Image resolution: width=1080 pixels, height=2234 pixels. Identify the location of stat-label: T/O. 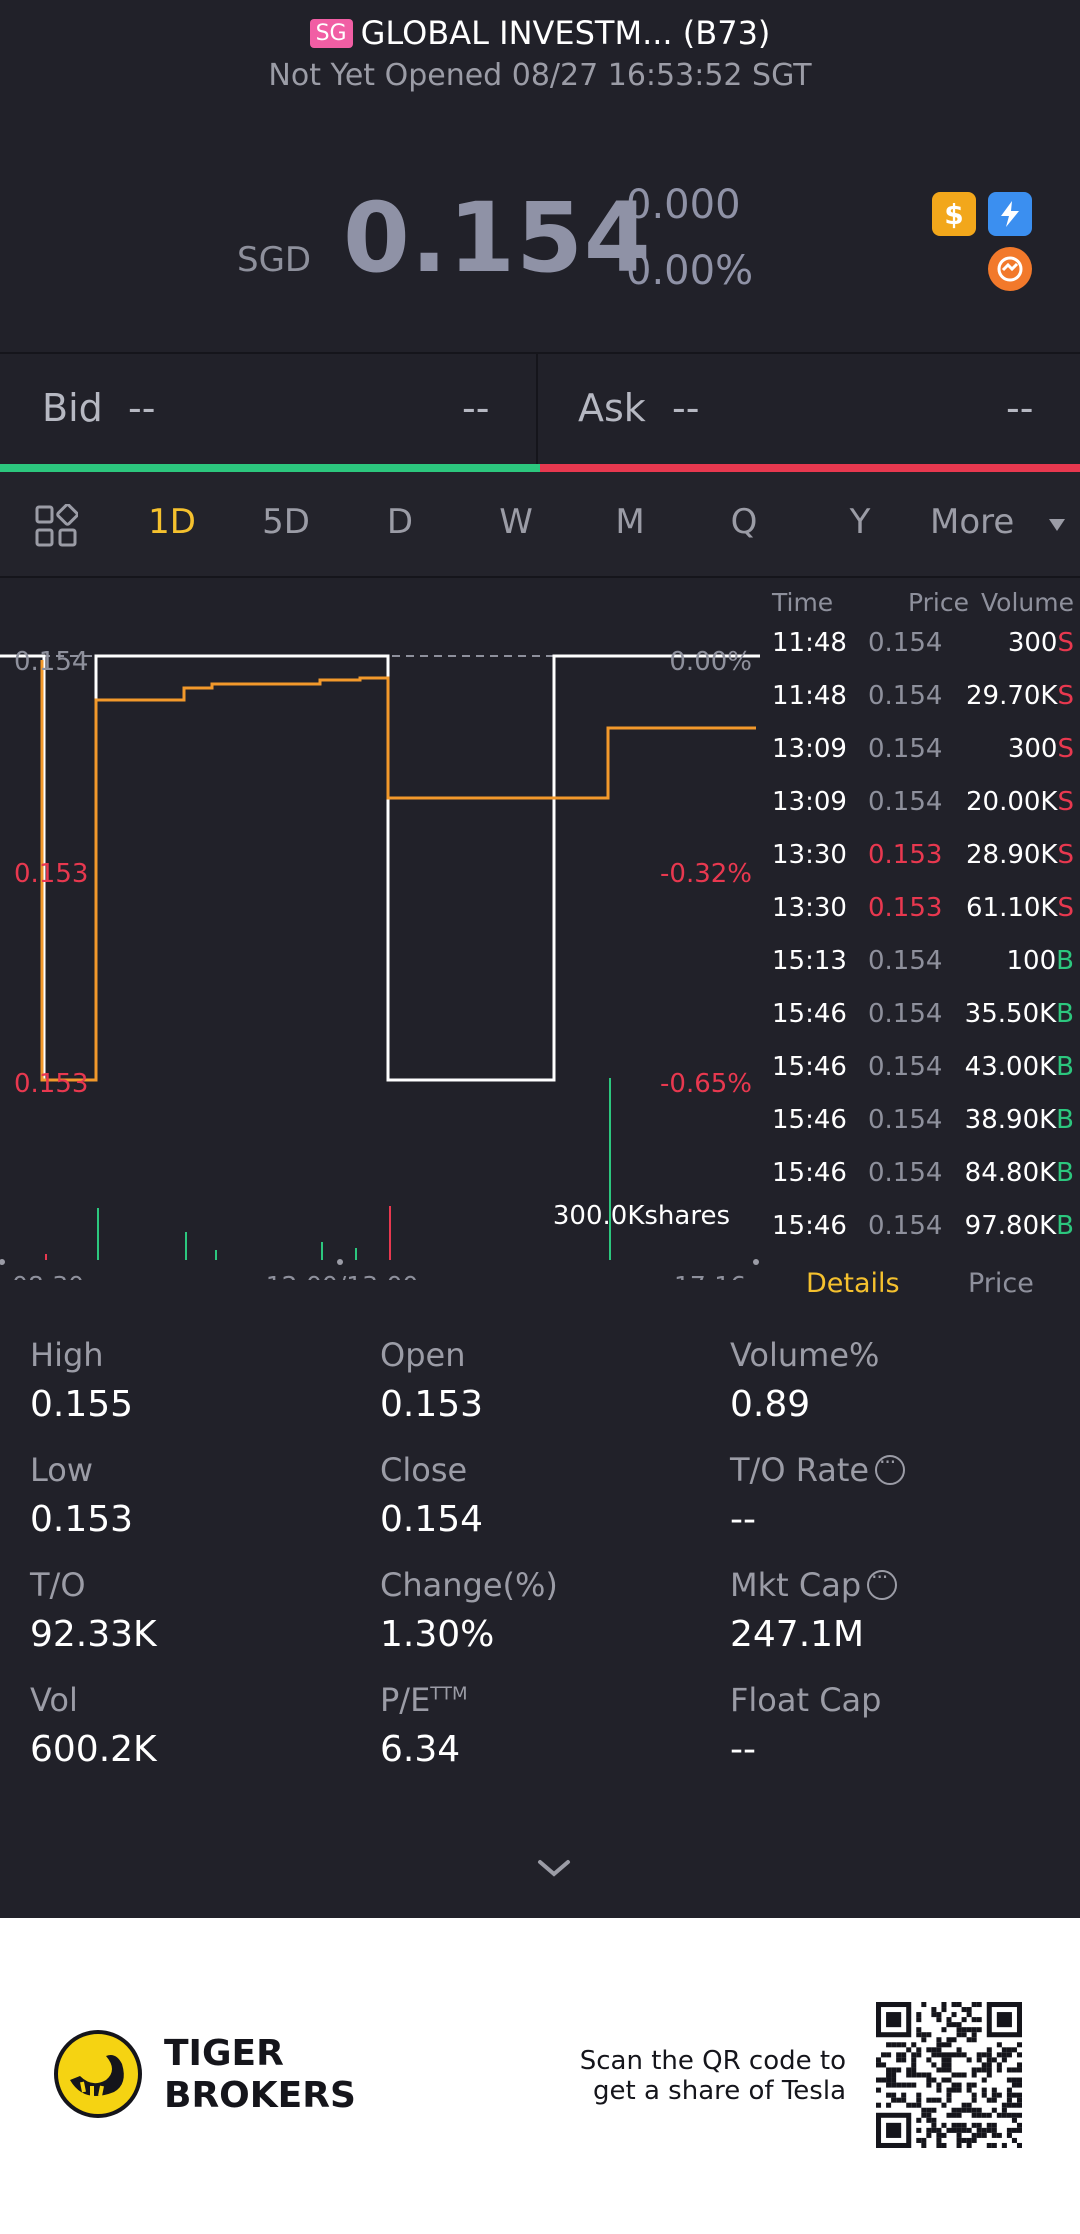
(58, 1585).